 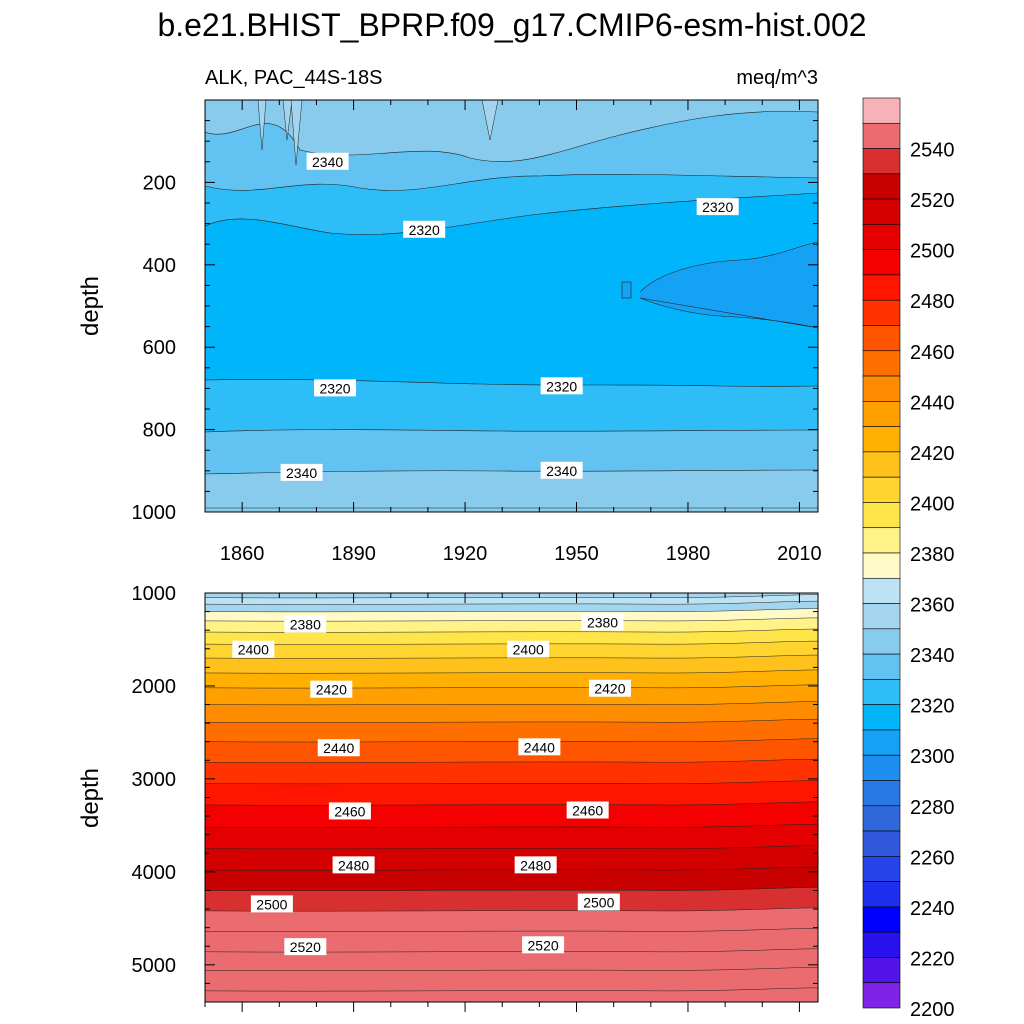 I want to click on colorbar-label: 2520, so click(x=932, y=201).